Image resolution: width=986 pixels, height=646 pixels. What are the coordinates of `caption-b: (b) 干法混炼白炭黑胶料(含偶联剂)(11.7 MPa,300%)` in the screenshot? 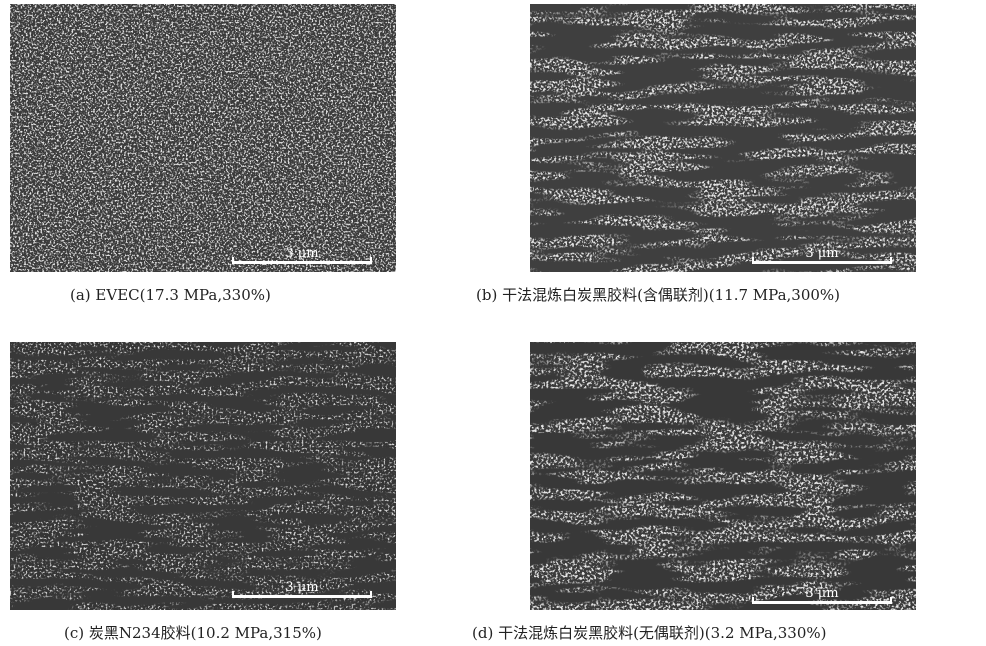 It's located at (658, 295).